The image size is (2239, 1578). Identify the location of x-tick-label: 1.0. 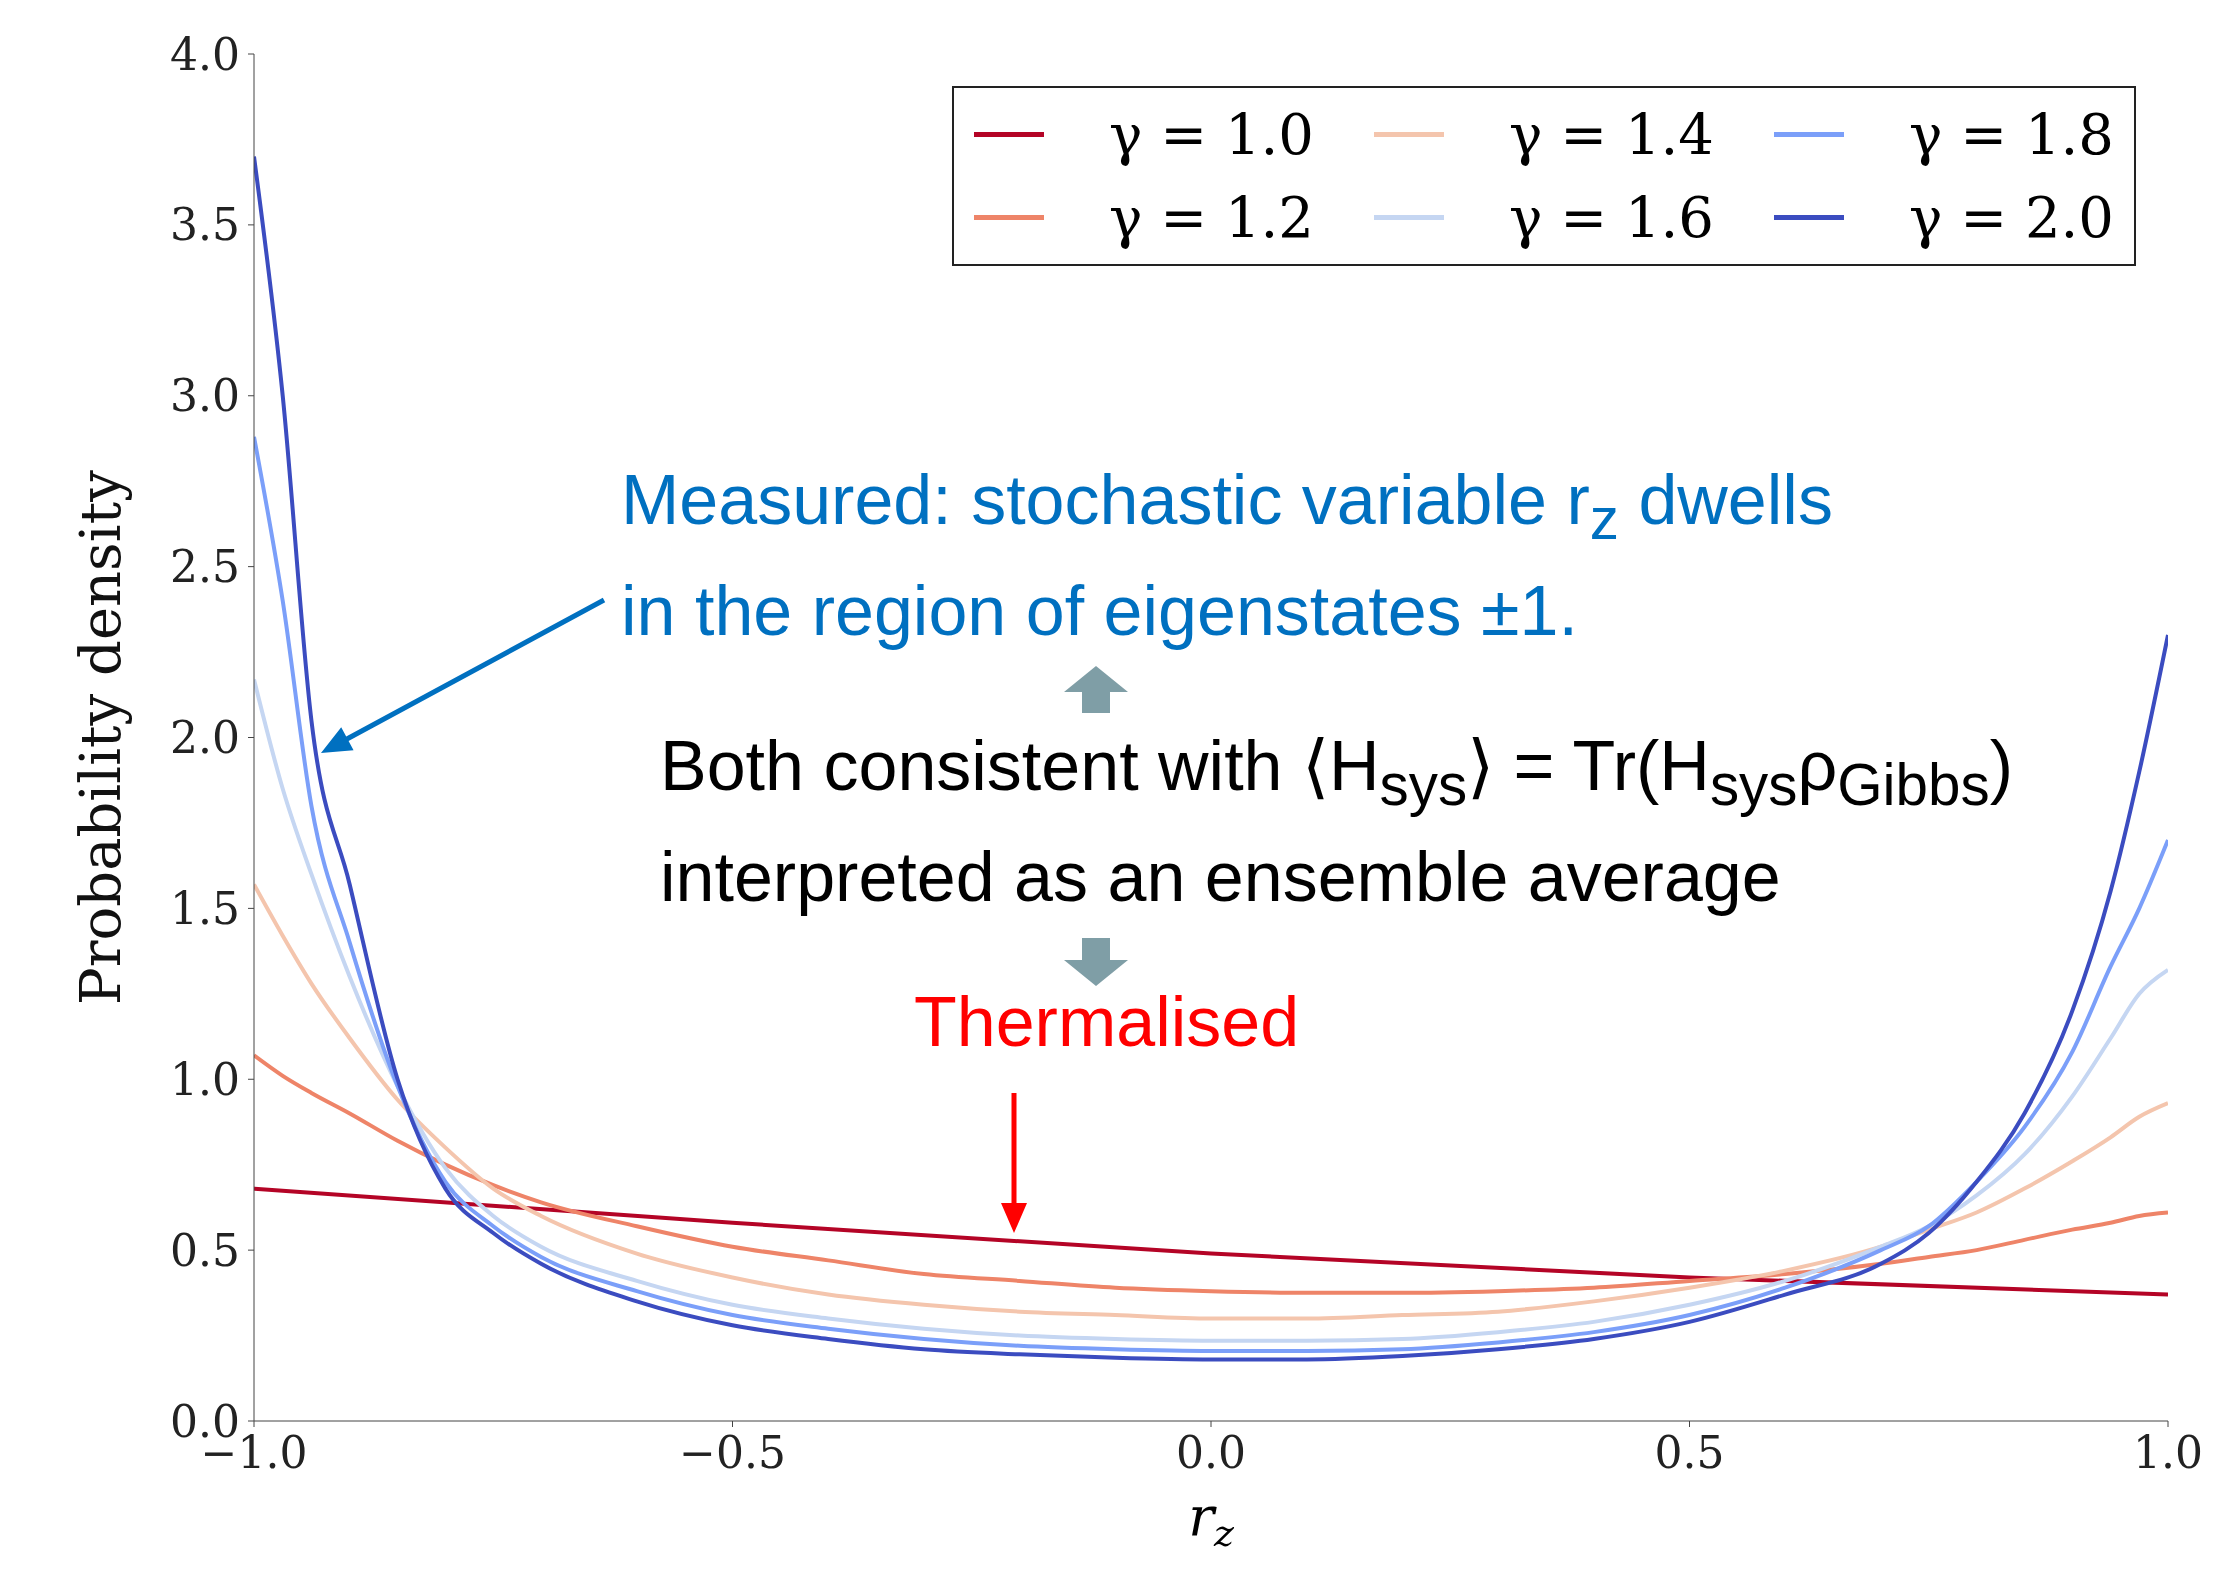
(2168, 1453).